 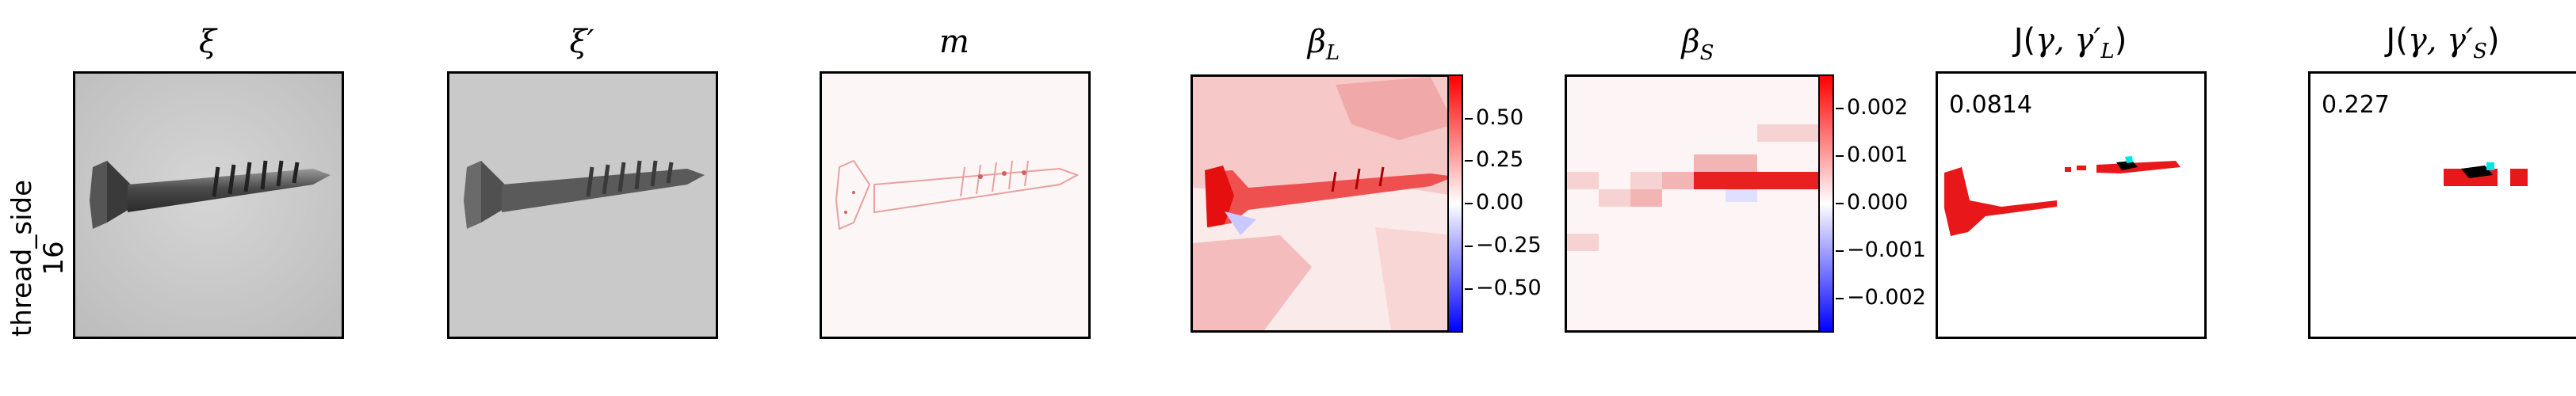 I want to click on screw-image-original, so click(x=208, y=205).